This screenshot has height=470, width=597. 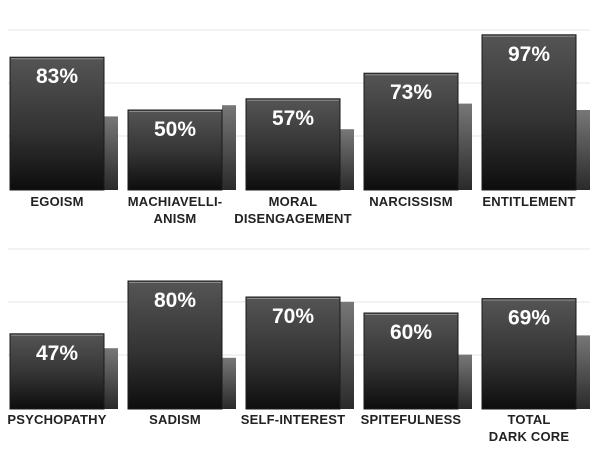 What do you see at coordinates (529, 419) in the screenshot?
I see `category-label-line: TOTAL` at bounding box center [529, 419].